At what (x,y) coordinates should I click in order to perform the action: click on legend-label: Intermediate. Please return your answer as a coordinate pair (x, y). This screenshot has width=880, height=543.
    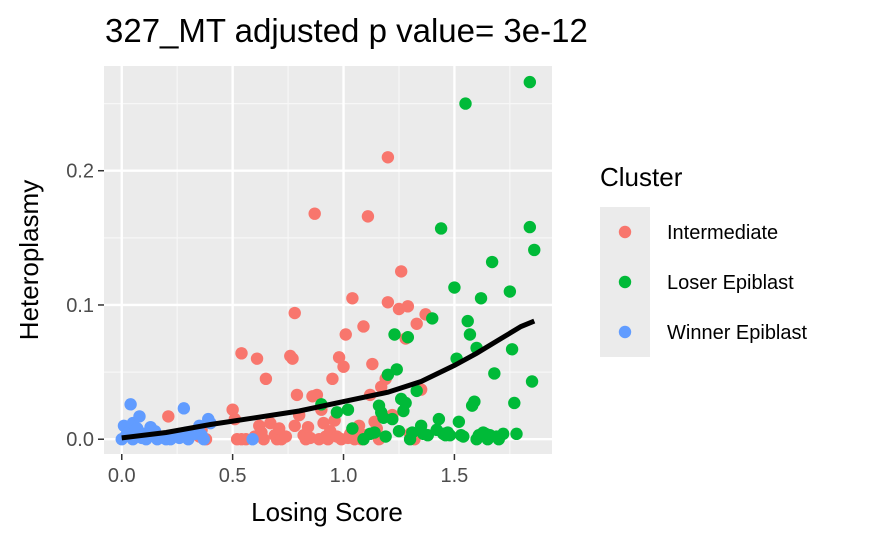
    Looking at the image, I should click on (722, 233).